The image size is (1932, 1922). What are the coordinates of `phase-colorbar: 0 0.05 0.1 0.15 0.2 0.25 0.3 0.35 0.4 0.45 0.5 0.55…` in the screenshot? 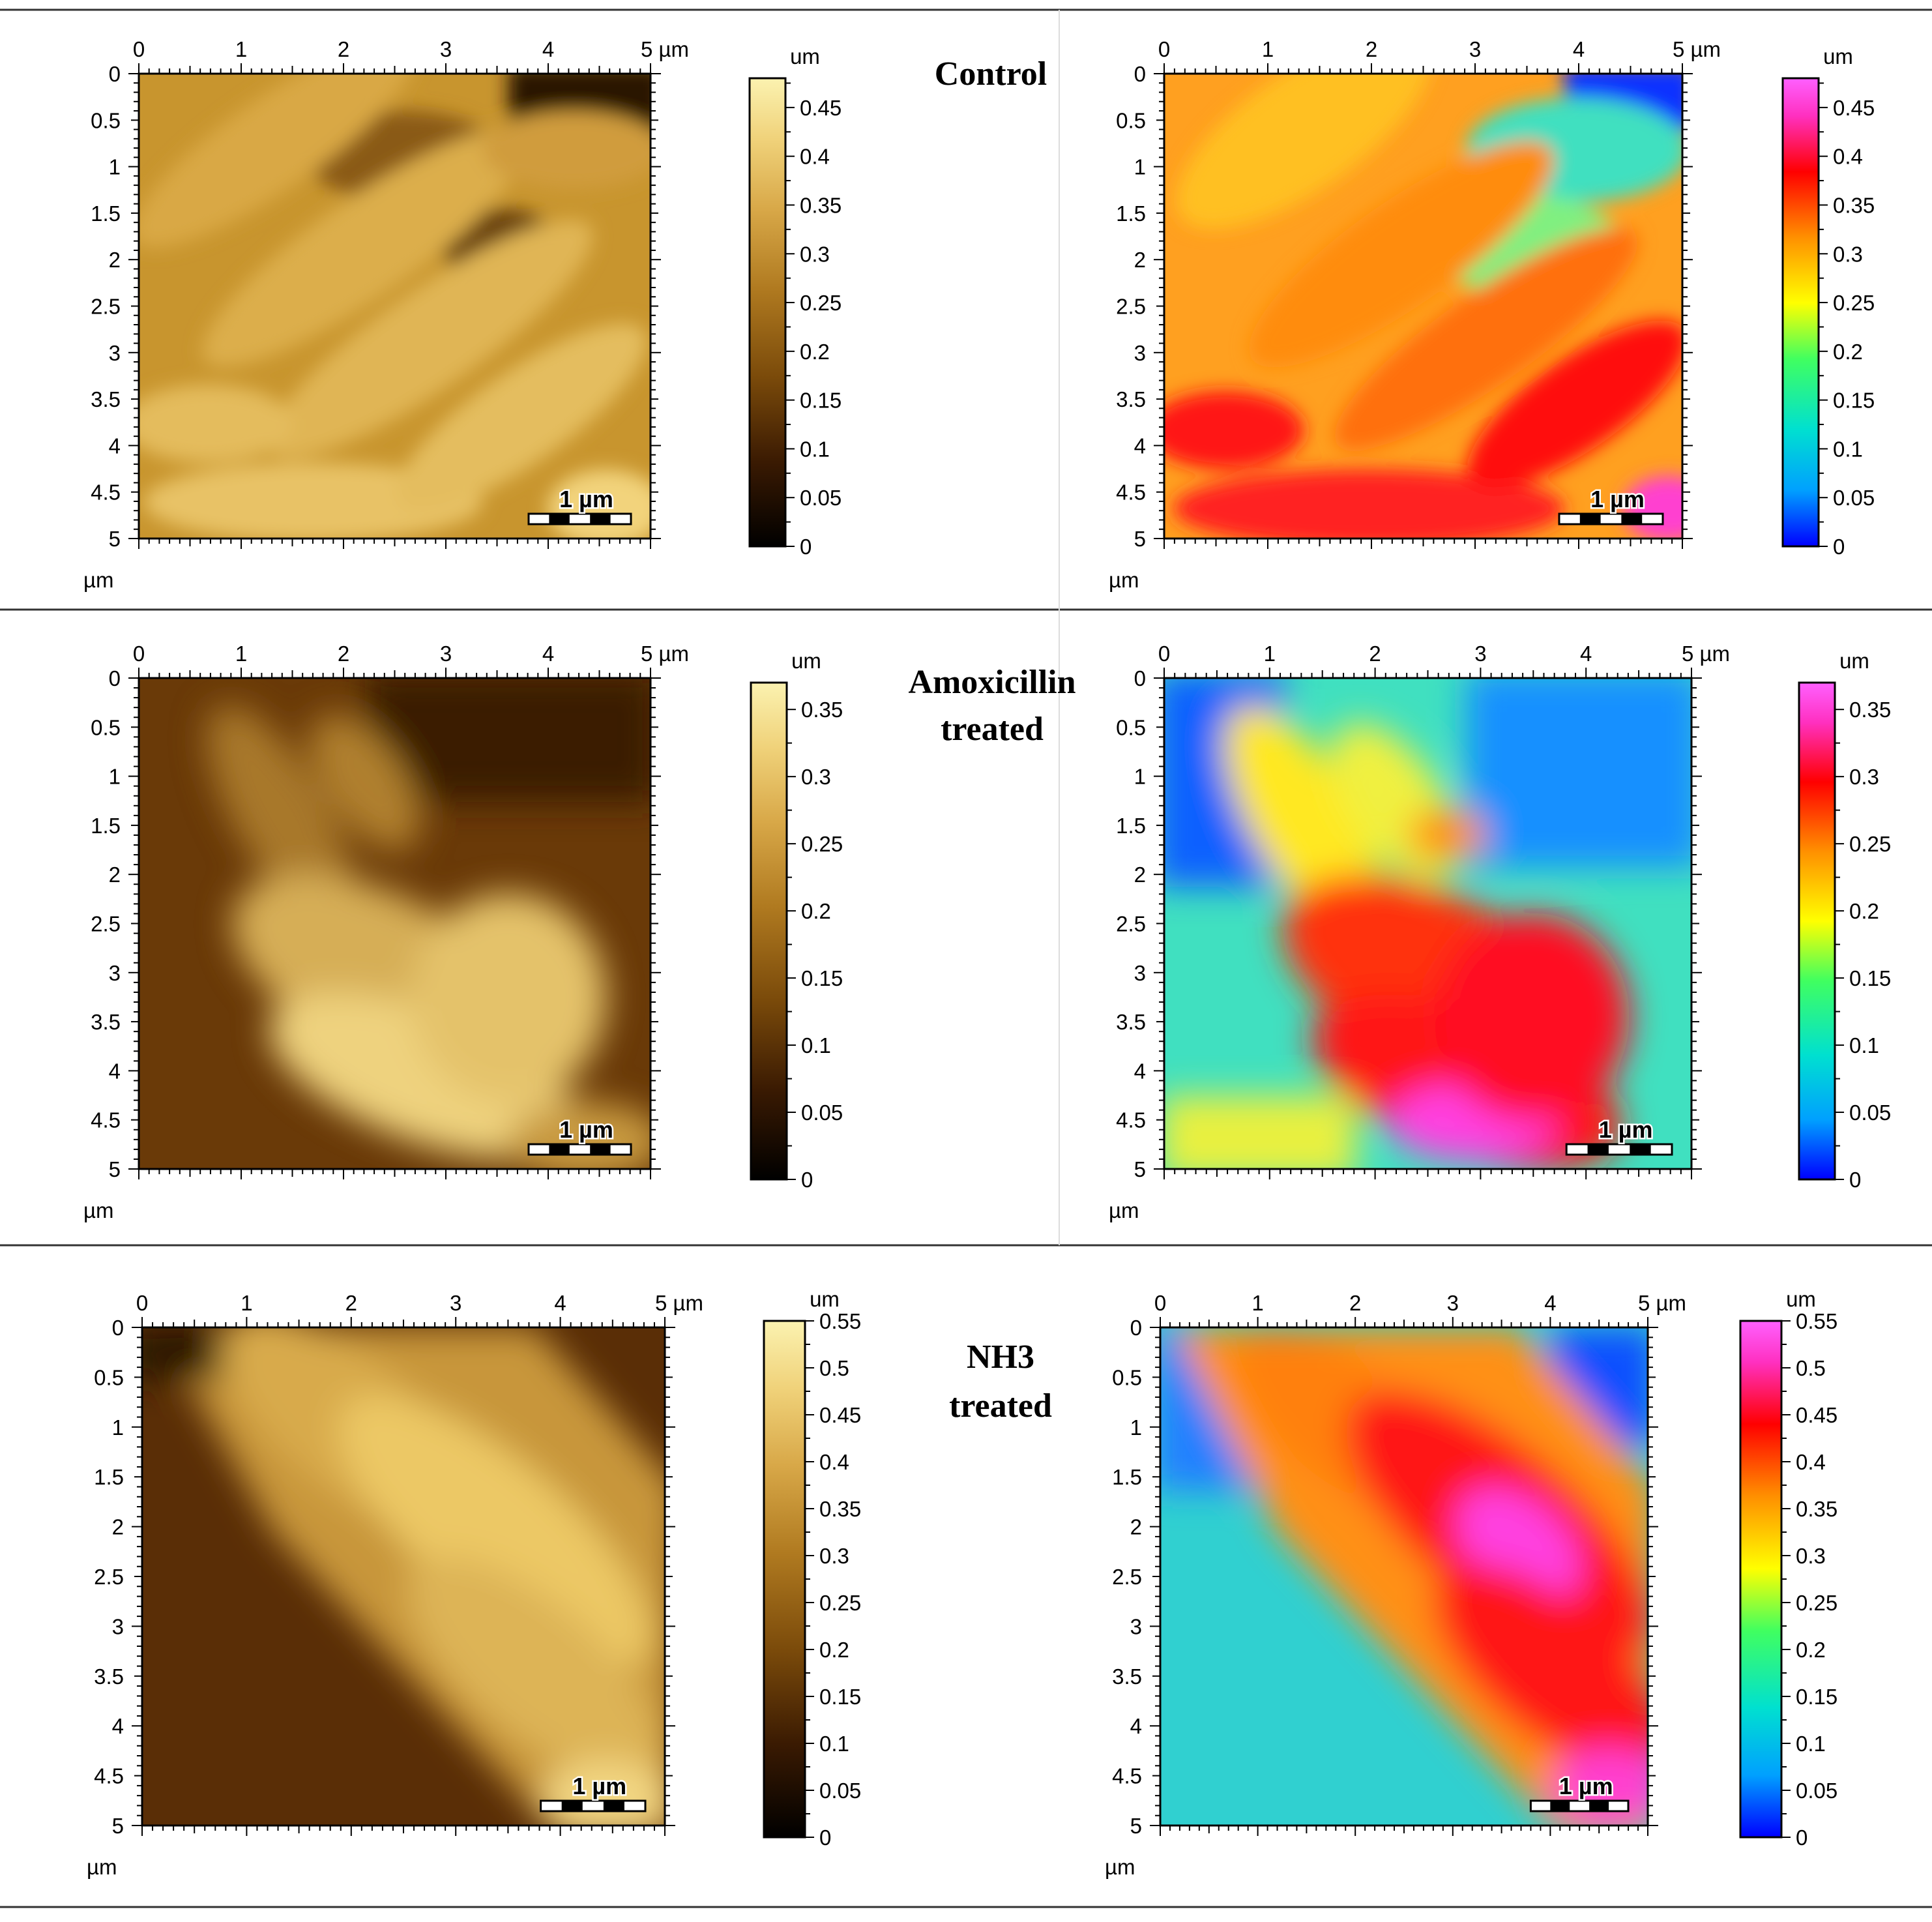 It's located at (1788, 1568).